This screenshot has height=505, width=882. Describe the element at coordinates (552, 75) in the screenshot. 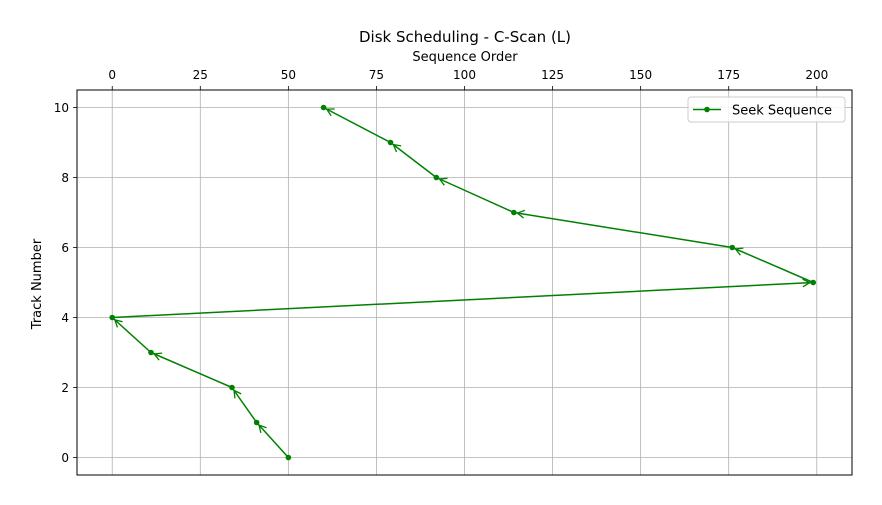

I see `x-tick-label: 125` at that location.